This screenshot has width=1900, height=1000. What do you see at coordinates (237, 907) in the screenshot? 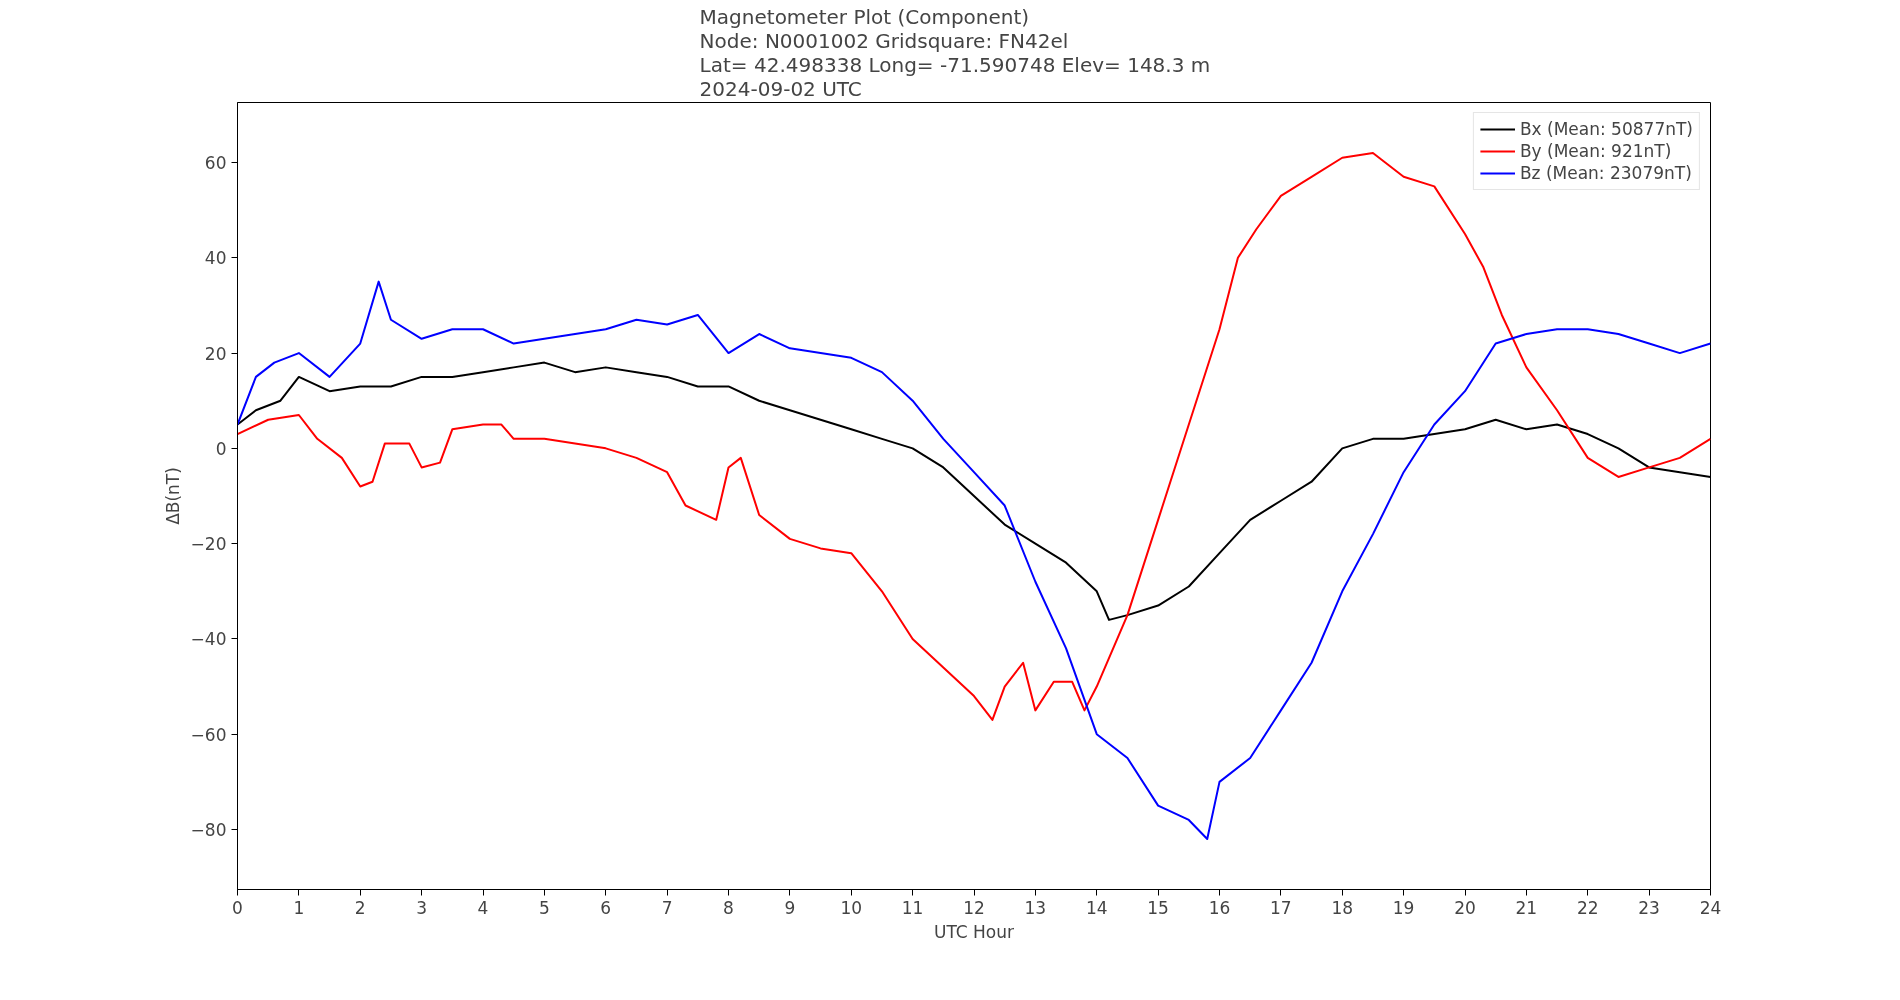
I see `x-tick-label: 0` at bounding box center [237, 907].